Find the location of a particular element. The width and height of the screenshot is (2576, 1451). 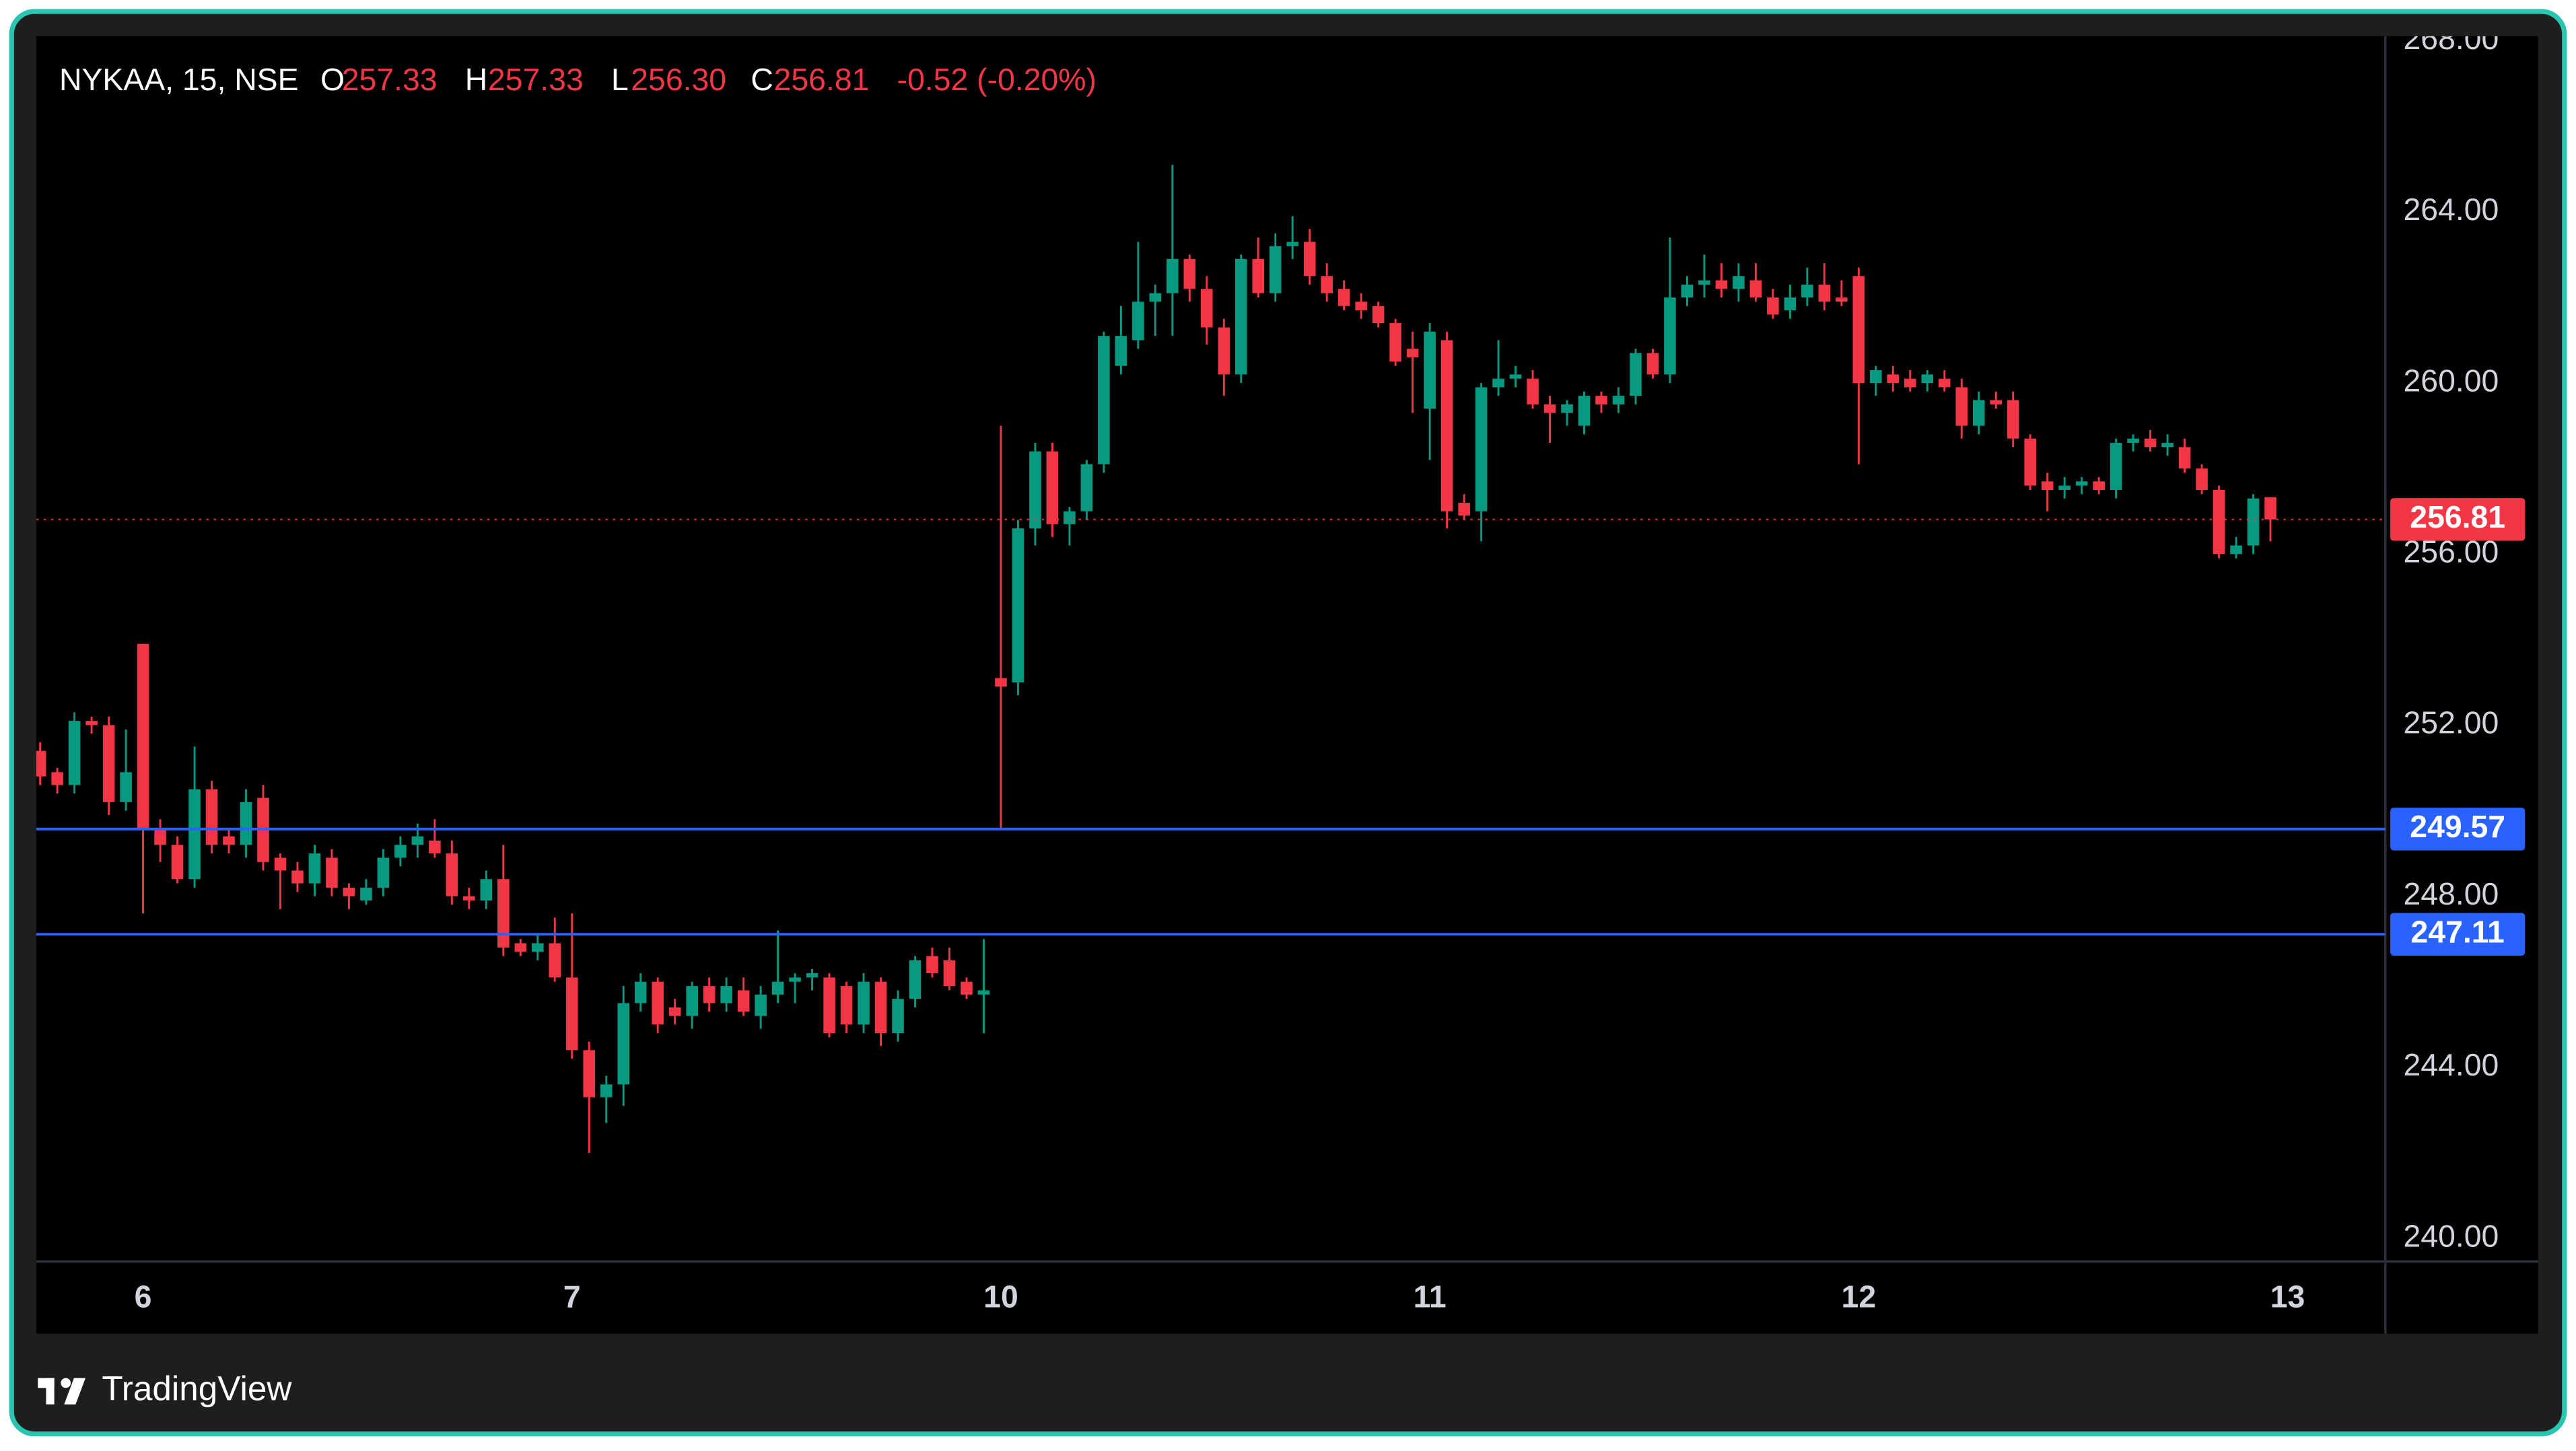

x-tick-label: 11 is located at coordinates (1430, 1296).